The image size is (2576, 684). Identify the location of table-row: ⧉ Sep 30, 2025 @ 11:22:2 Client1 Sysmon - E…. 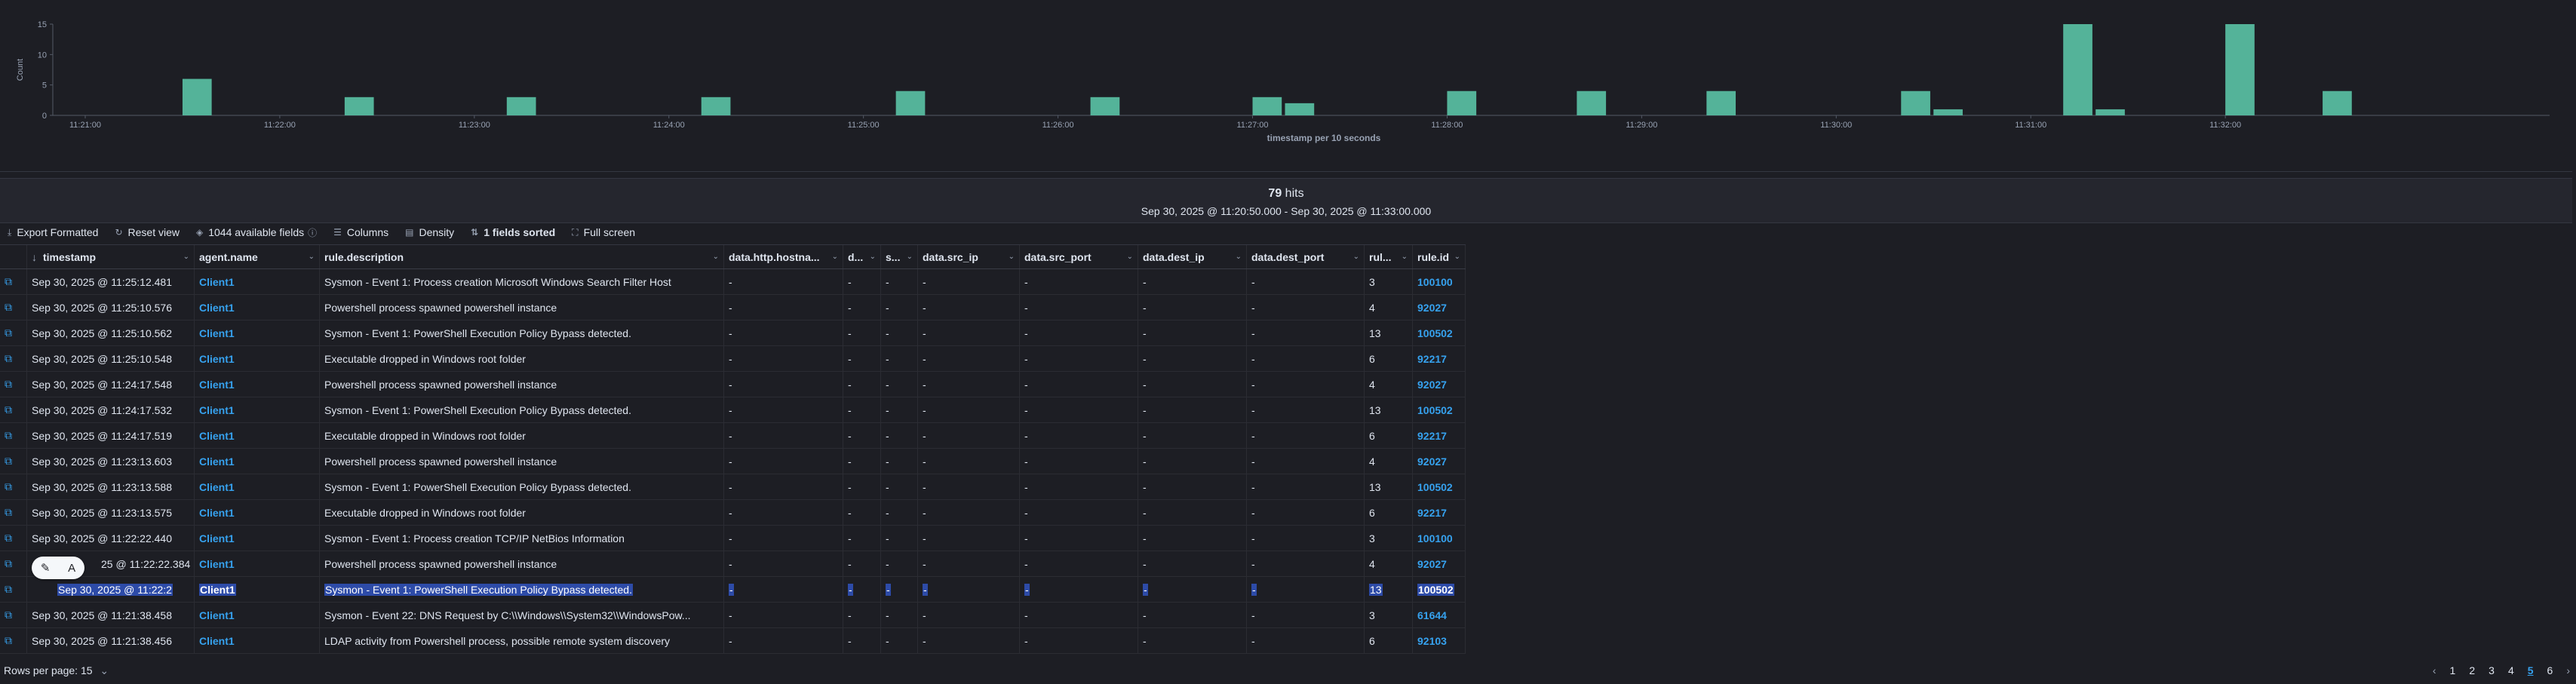
(733, 590).